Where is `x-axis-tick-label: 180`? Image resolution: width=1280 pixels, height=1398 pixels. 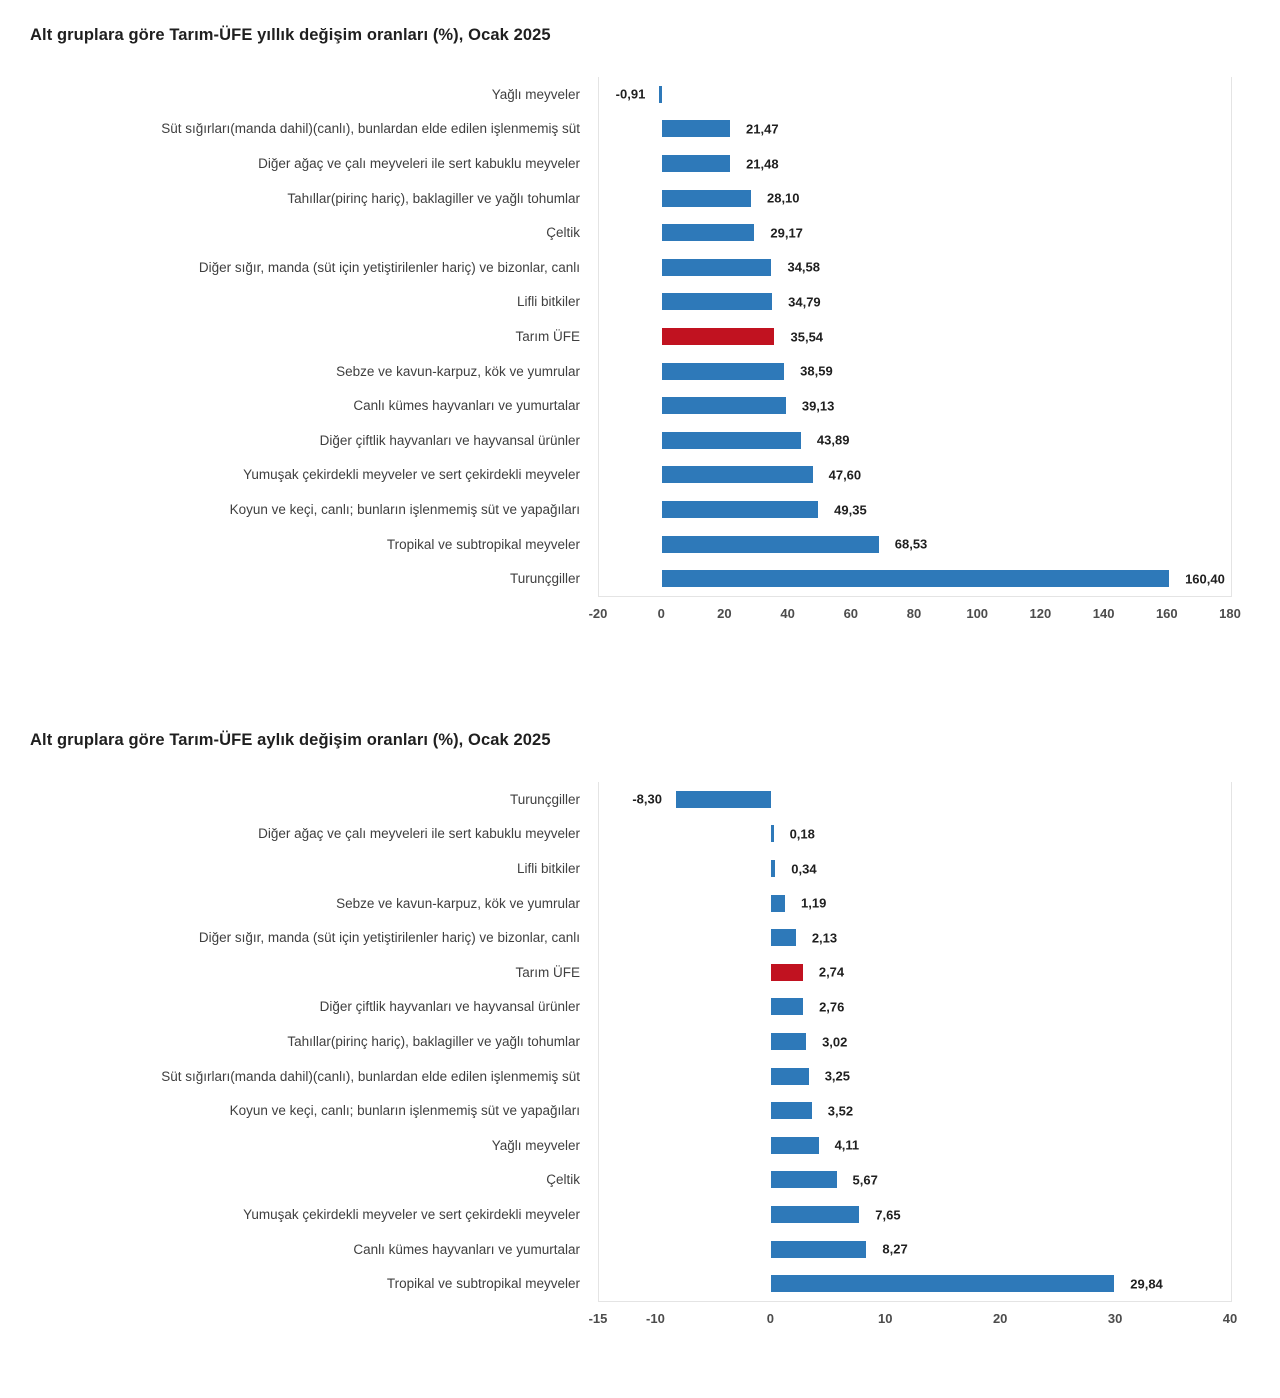 x-axis-tick-label: 180 is located at coordinates (1230, 613).